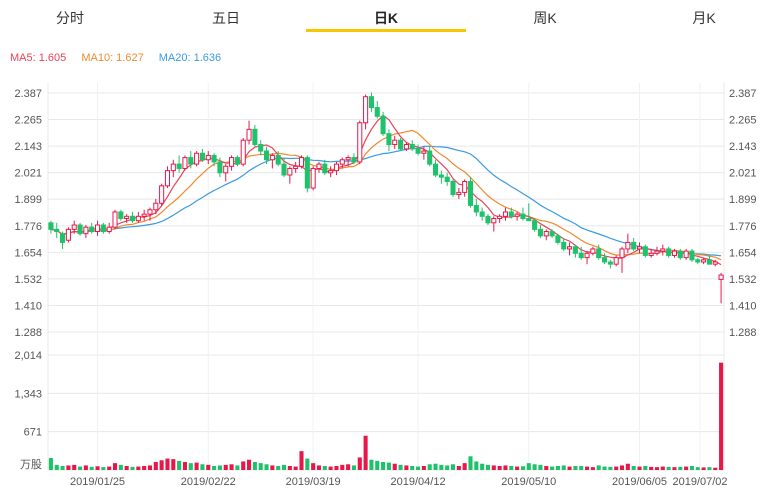  What do you see at coordinates (386, 30) in the screenshot?
I see `active-tab-indicator` at bounding box center [386, 30].